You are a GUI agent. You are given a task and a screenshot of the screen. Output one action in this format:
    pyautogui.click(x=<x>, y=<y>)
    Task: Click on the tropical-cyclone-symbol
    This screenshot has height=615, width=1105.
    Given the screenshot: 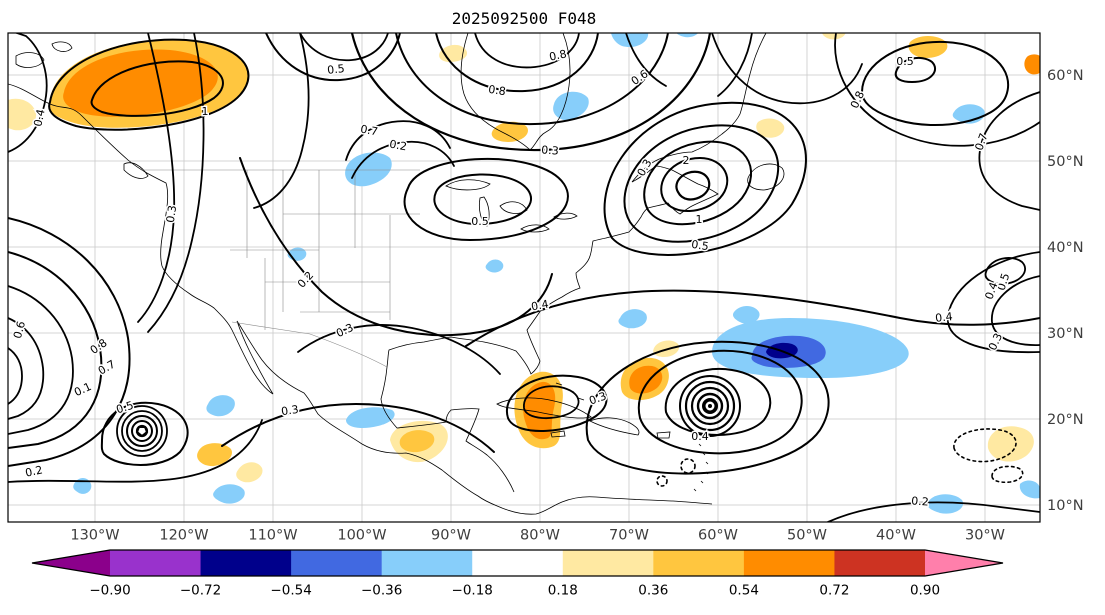 What is the action you would take?
    pyautogui.click(x=710, y=406)
    